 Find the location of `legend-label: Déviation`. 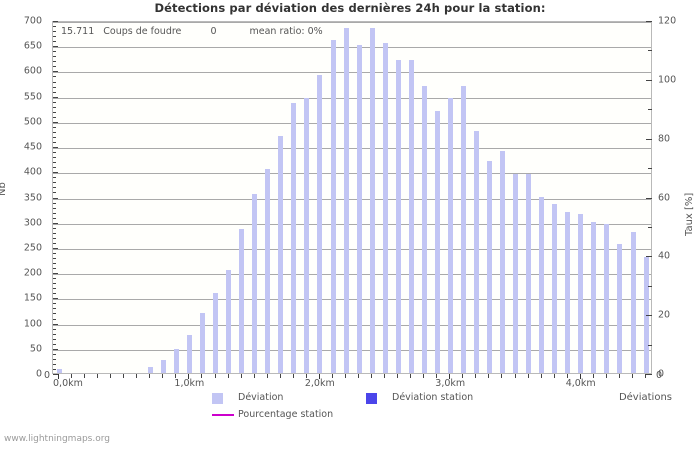

legend-label: Déviation is located at coordinates (261, 397).